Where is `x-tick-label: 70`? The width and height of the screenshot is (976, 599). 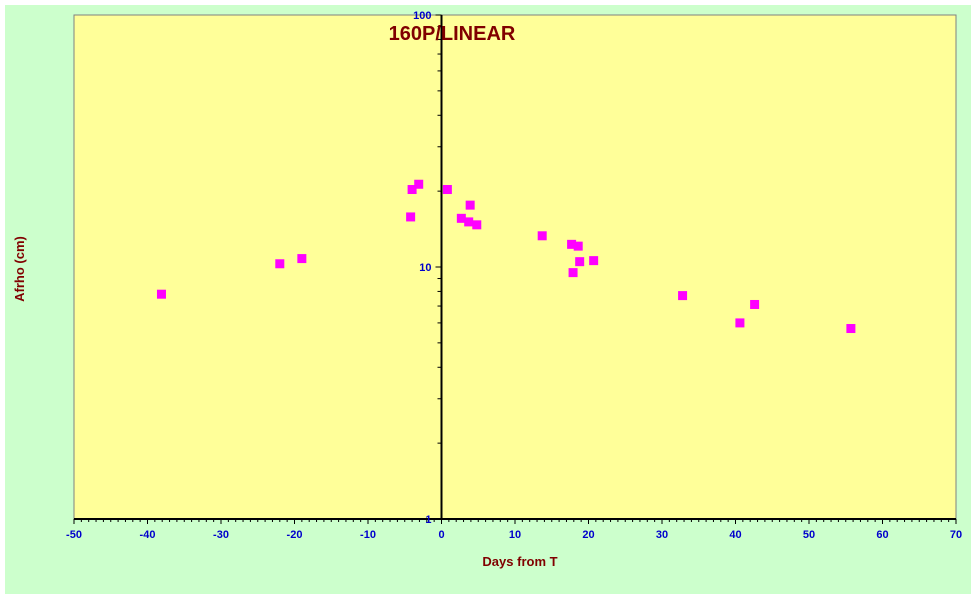 x-tick-label: 70 is located at coordinates (956, 535).